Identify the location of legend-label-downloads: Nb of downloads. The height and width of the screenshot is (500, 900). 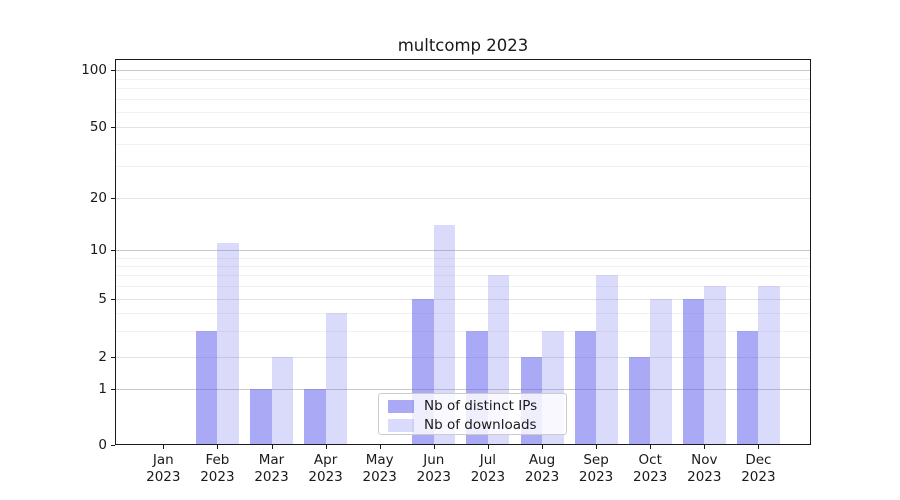
(480, 425).